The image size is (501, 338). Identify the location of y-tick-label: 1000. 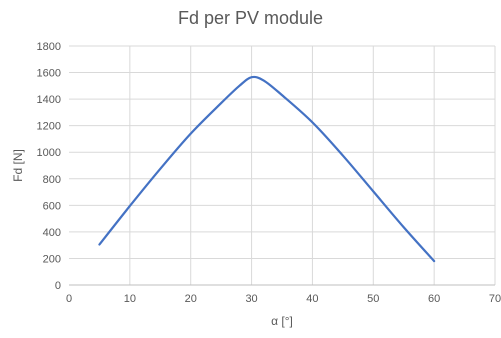
(49, 153).